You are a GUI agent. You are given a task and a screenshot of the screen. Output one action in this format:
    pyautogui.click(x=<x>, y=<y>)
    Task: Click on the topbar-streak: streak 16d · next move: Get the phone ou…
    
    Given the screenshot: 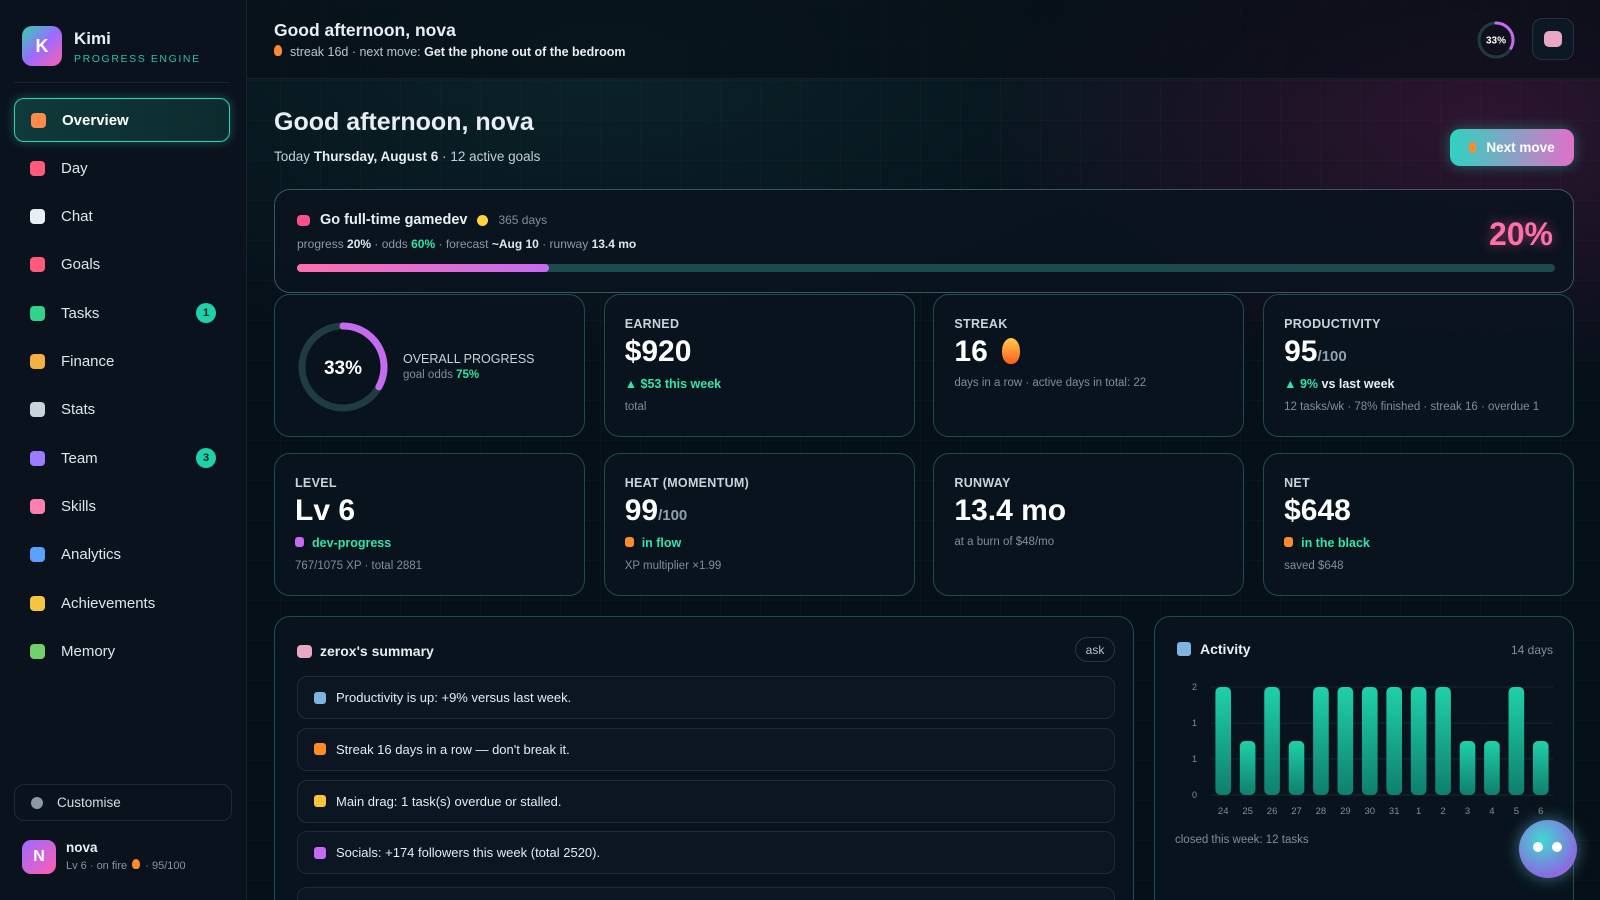 What is the action you would take?
    pyautogui.click(x=449, y=52)
    